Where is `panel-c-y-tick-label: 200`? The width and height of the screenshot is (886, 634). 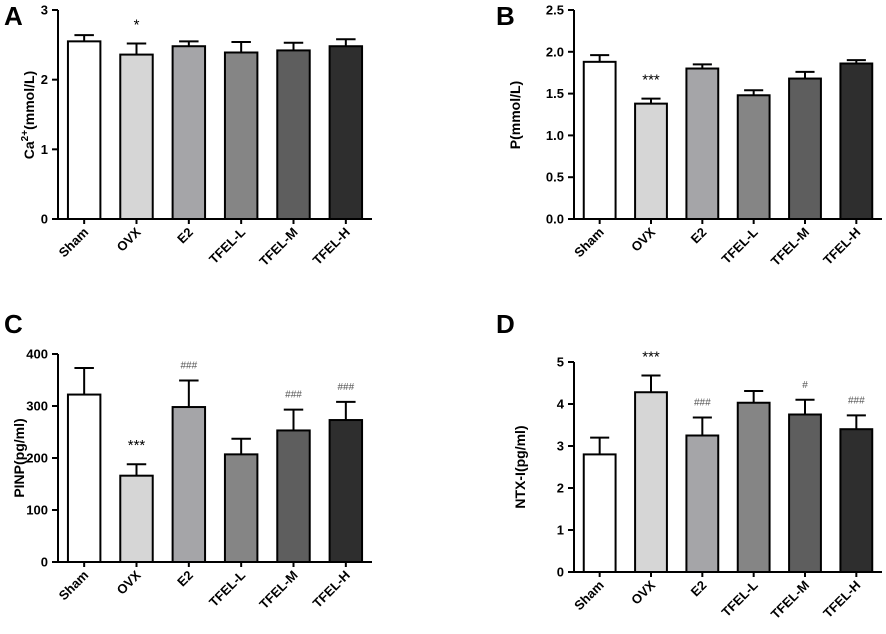
panel-c-y-tick-label: 200 is located at coordinates (37, 458).